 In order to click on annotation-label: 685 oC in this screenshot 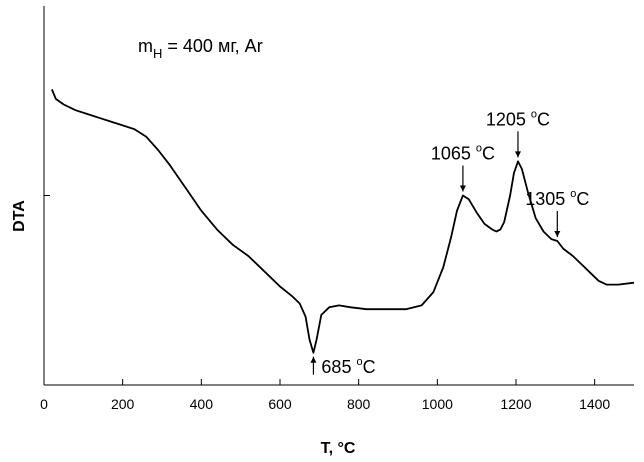, I will do `click(348, 366)`.